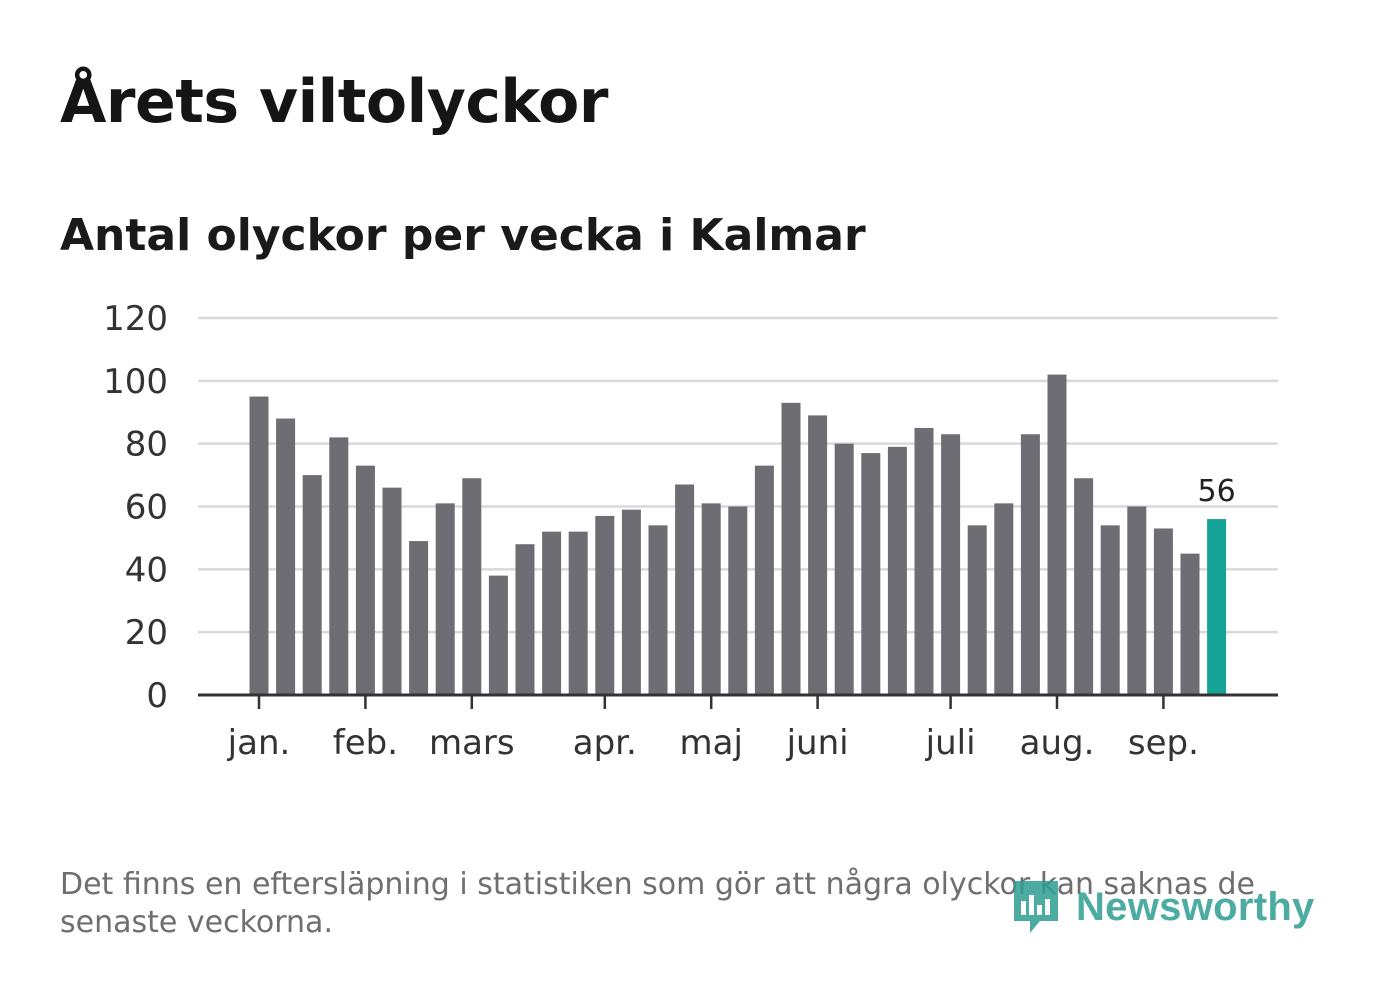 This screenshot has height=999, width=1382. What do you see at coordinates (738, 701) in the screenshot?
I see `x-axis` at bounding box center [738, 701].